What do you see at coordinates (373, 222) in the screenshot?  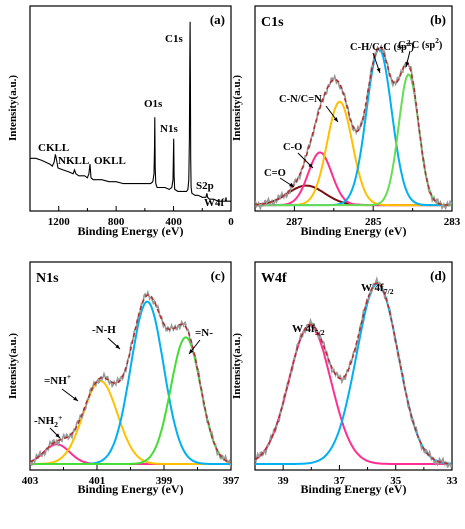 I see `x-tick-label: 285` at bounding box center [373, 222].